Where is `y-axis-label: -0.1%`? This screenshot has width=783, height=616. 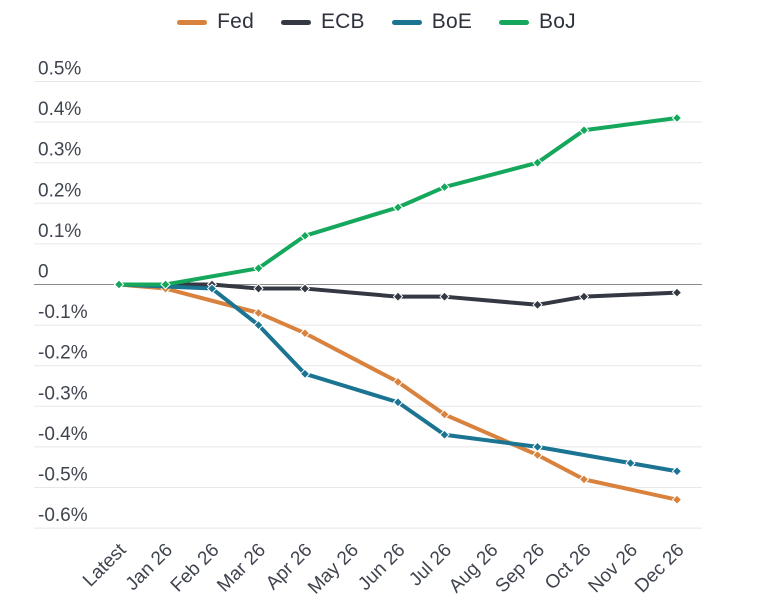
y-axis-label: -0.1% is located at coordinates (63, 312).